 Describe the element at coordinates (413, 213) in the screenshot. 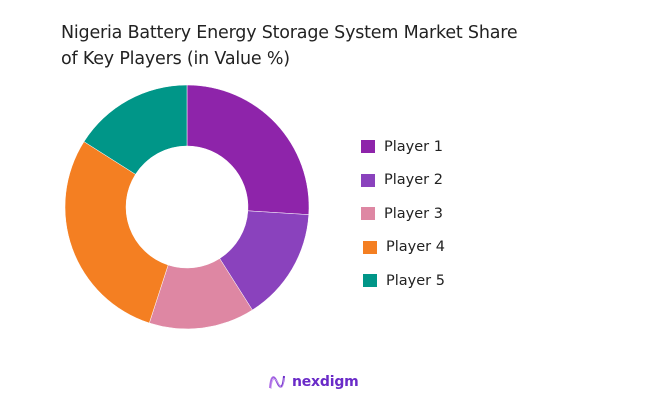

I see `legend-label: Player 3` at that location.